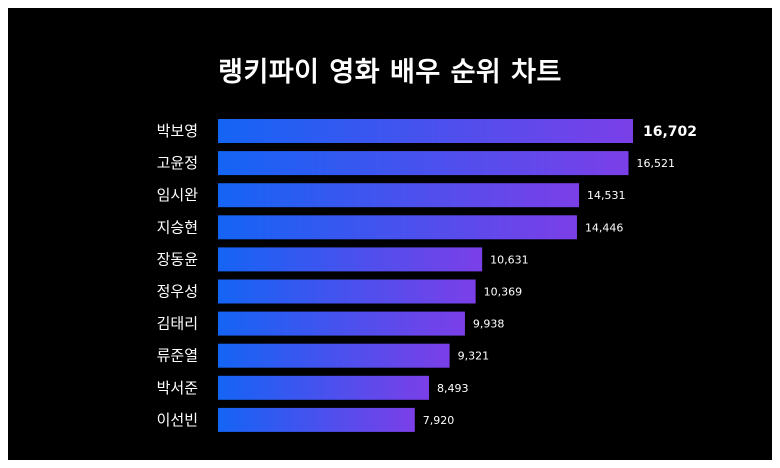 Image resolution: width=780 pixels, height=468 pixels. Describe the element at coordinates (177, 356) in the screenshot. I see `category-label: 류준열` at that location.